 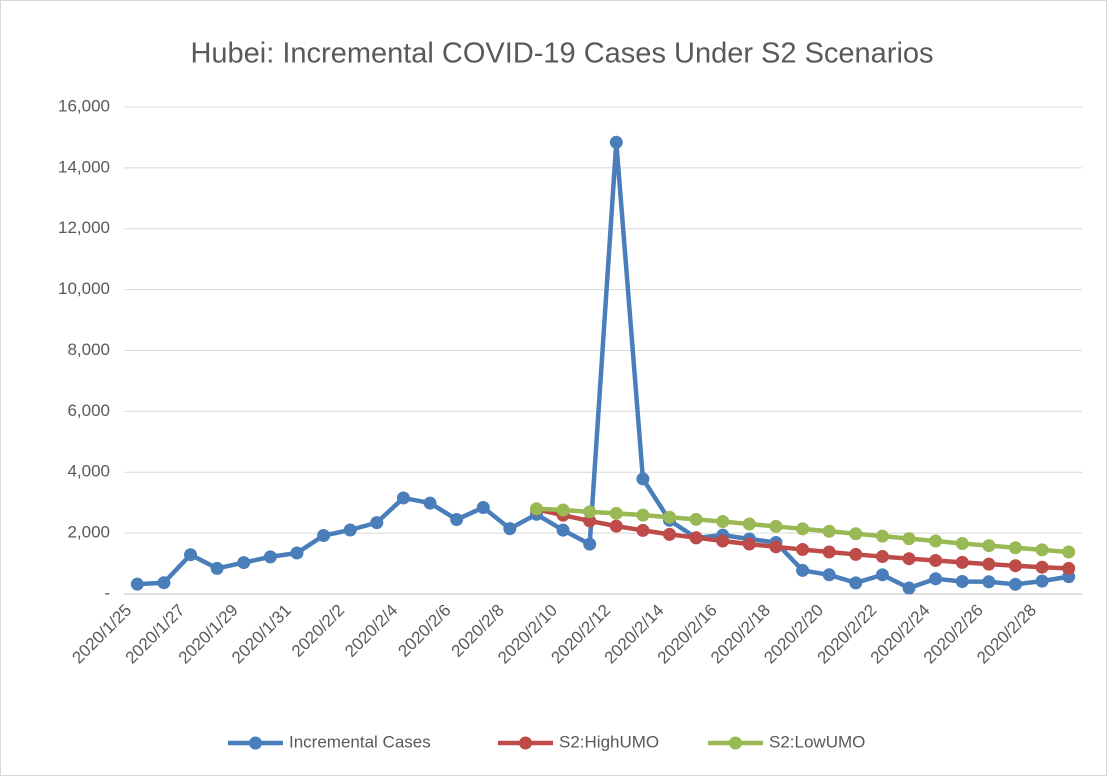 I want to click on y-tick-label: 8,000, so click(x=88, y=349).